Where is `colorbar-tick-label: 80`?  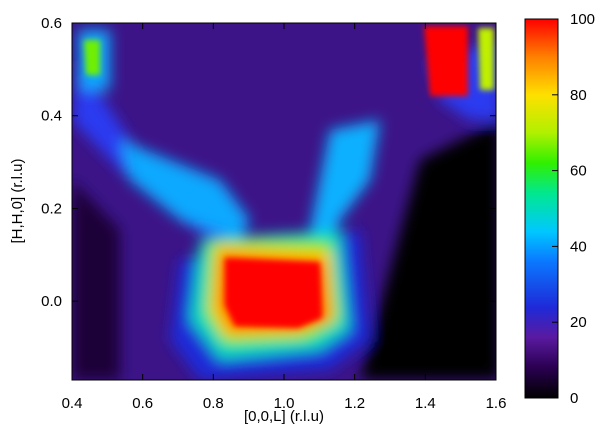
colorbar-tick-label: 80 is located at coordinates (578, 95).